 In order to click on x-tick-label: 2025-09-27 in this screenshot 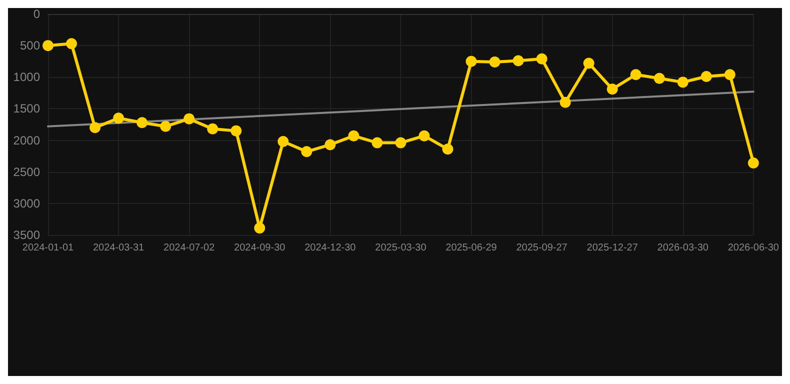, I will do `click(542, 248)`.